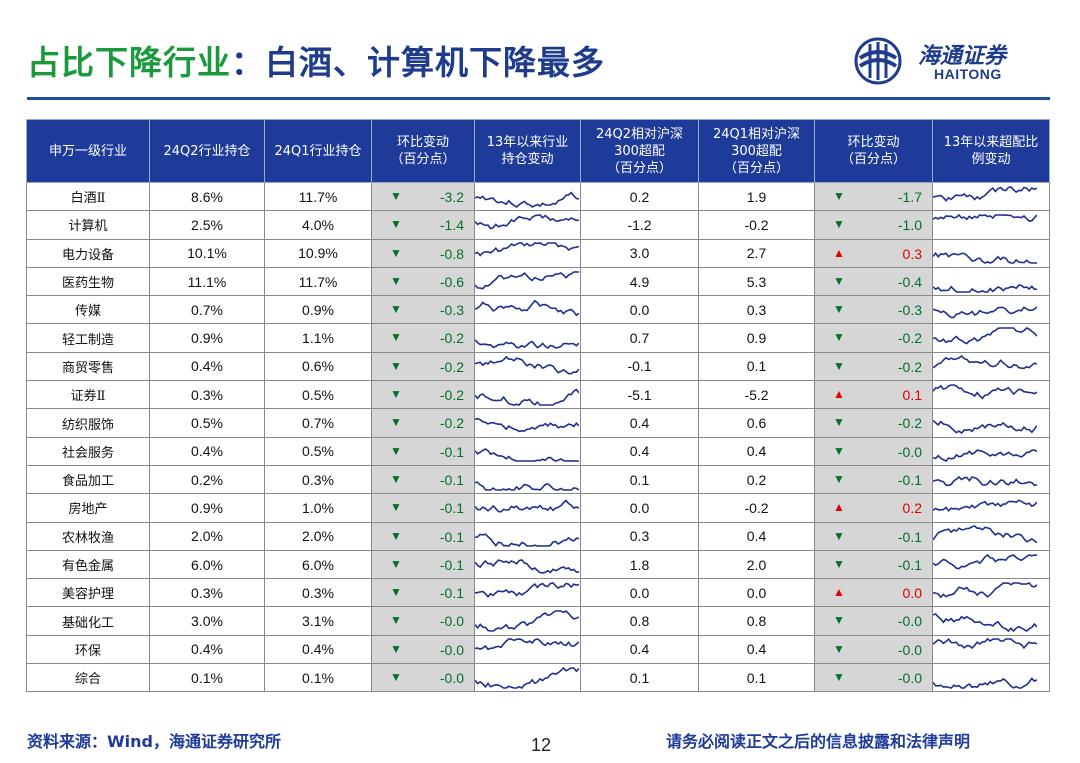 The width and height of the screenshot is (1080, 763). I want to click on page-number: 12, so click(541, 745).